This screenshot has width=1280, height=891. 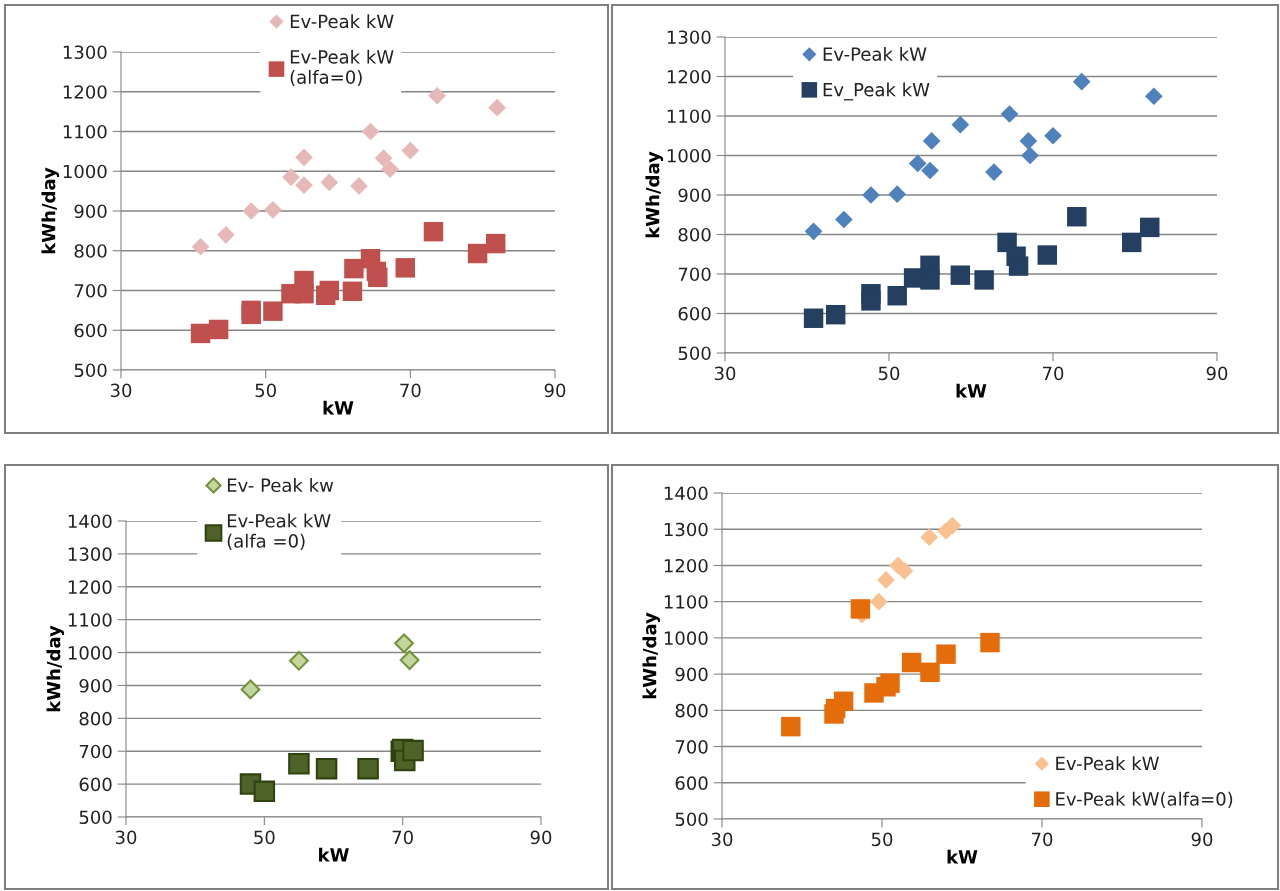 What do you see at coordinates (279, 531) in the screenshot?
I see `legend-label: Ev-Peak kW (alfa =0)` at bounding box center [279, 531].